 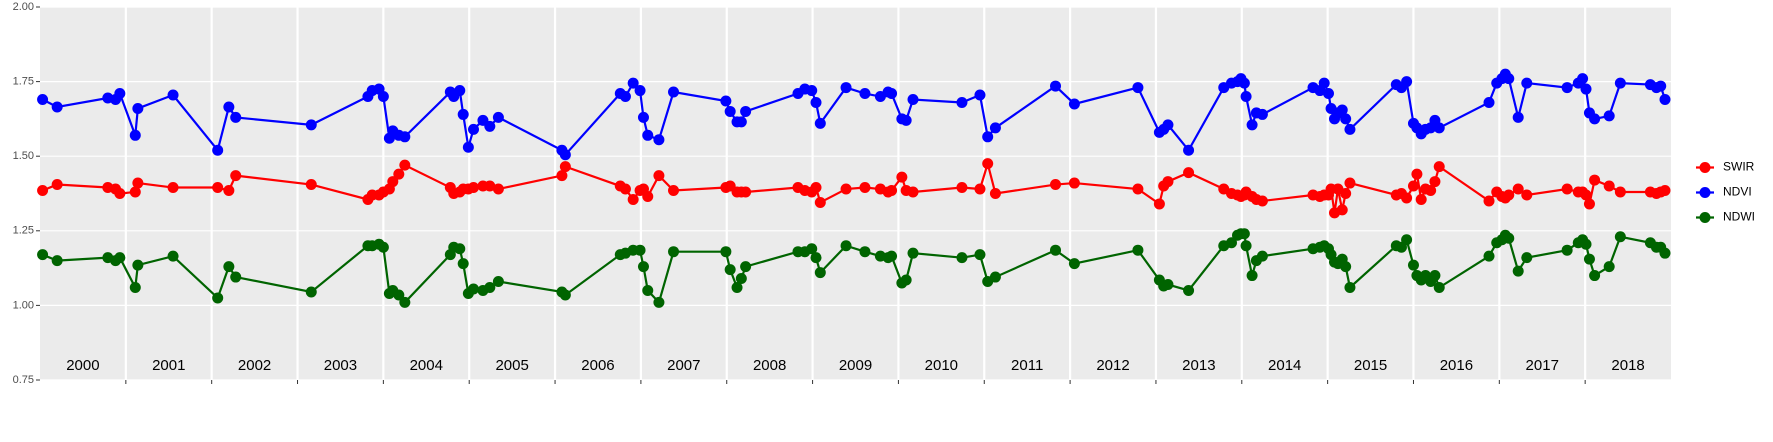 I want to click on y-tick-label: 1.75, so click(x=23, y=82).